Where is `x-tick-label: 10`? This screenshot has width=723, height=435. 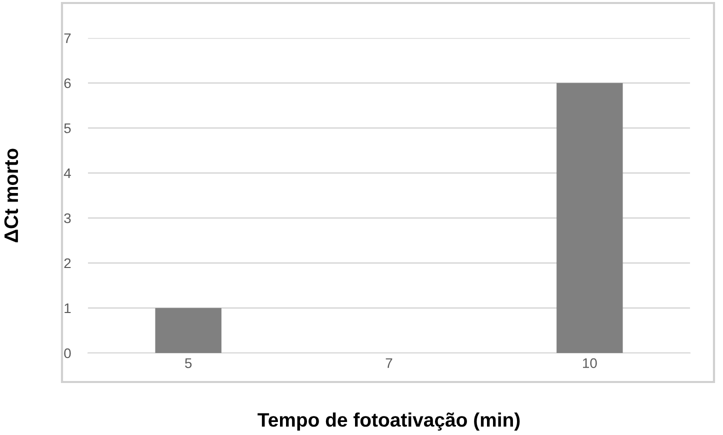
x-tick-label: 10 is located at coordinates (590, 363).